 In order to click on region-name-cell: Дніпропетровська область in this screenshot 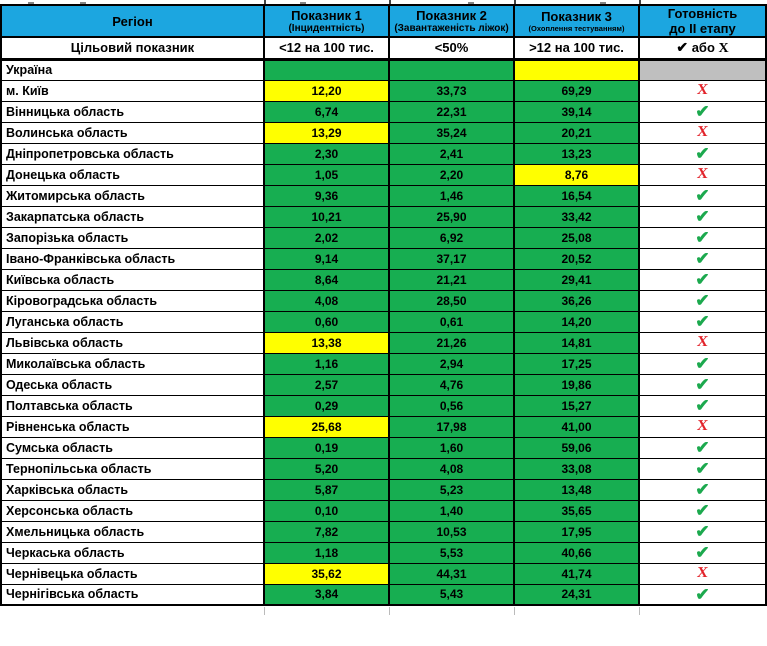, I will do `click(132, 154)`.